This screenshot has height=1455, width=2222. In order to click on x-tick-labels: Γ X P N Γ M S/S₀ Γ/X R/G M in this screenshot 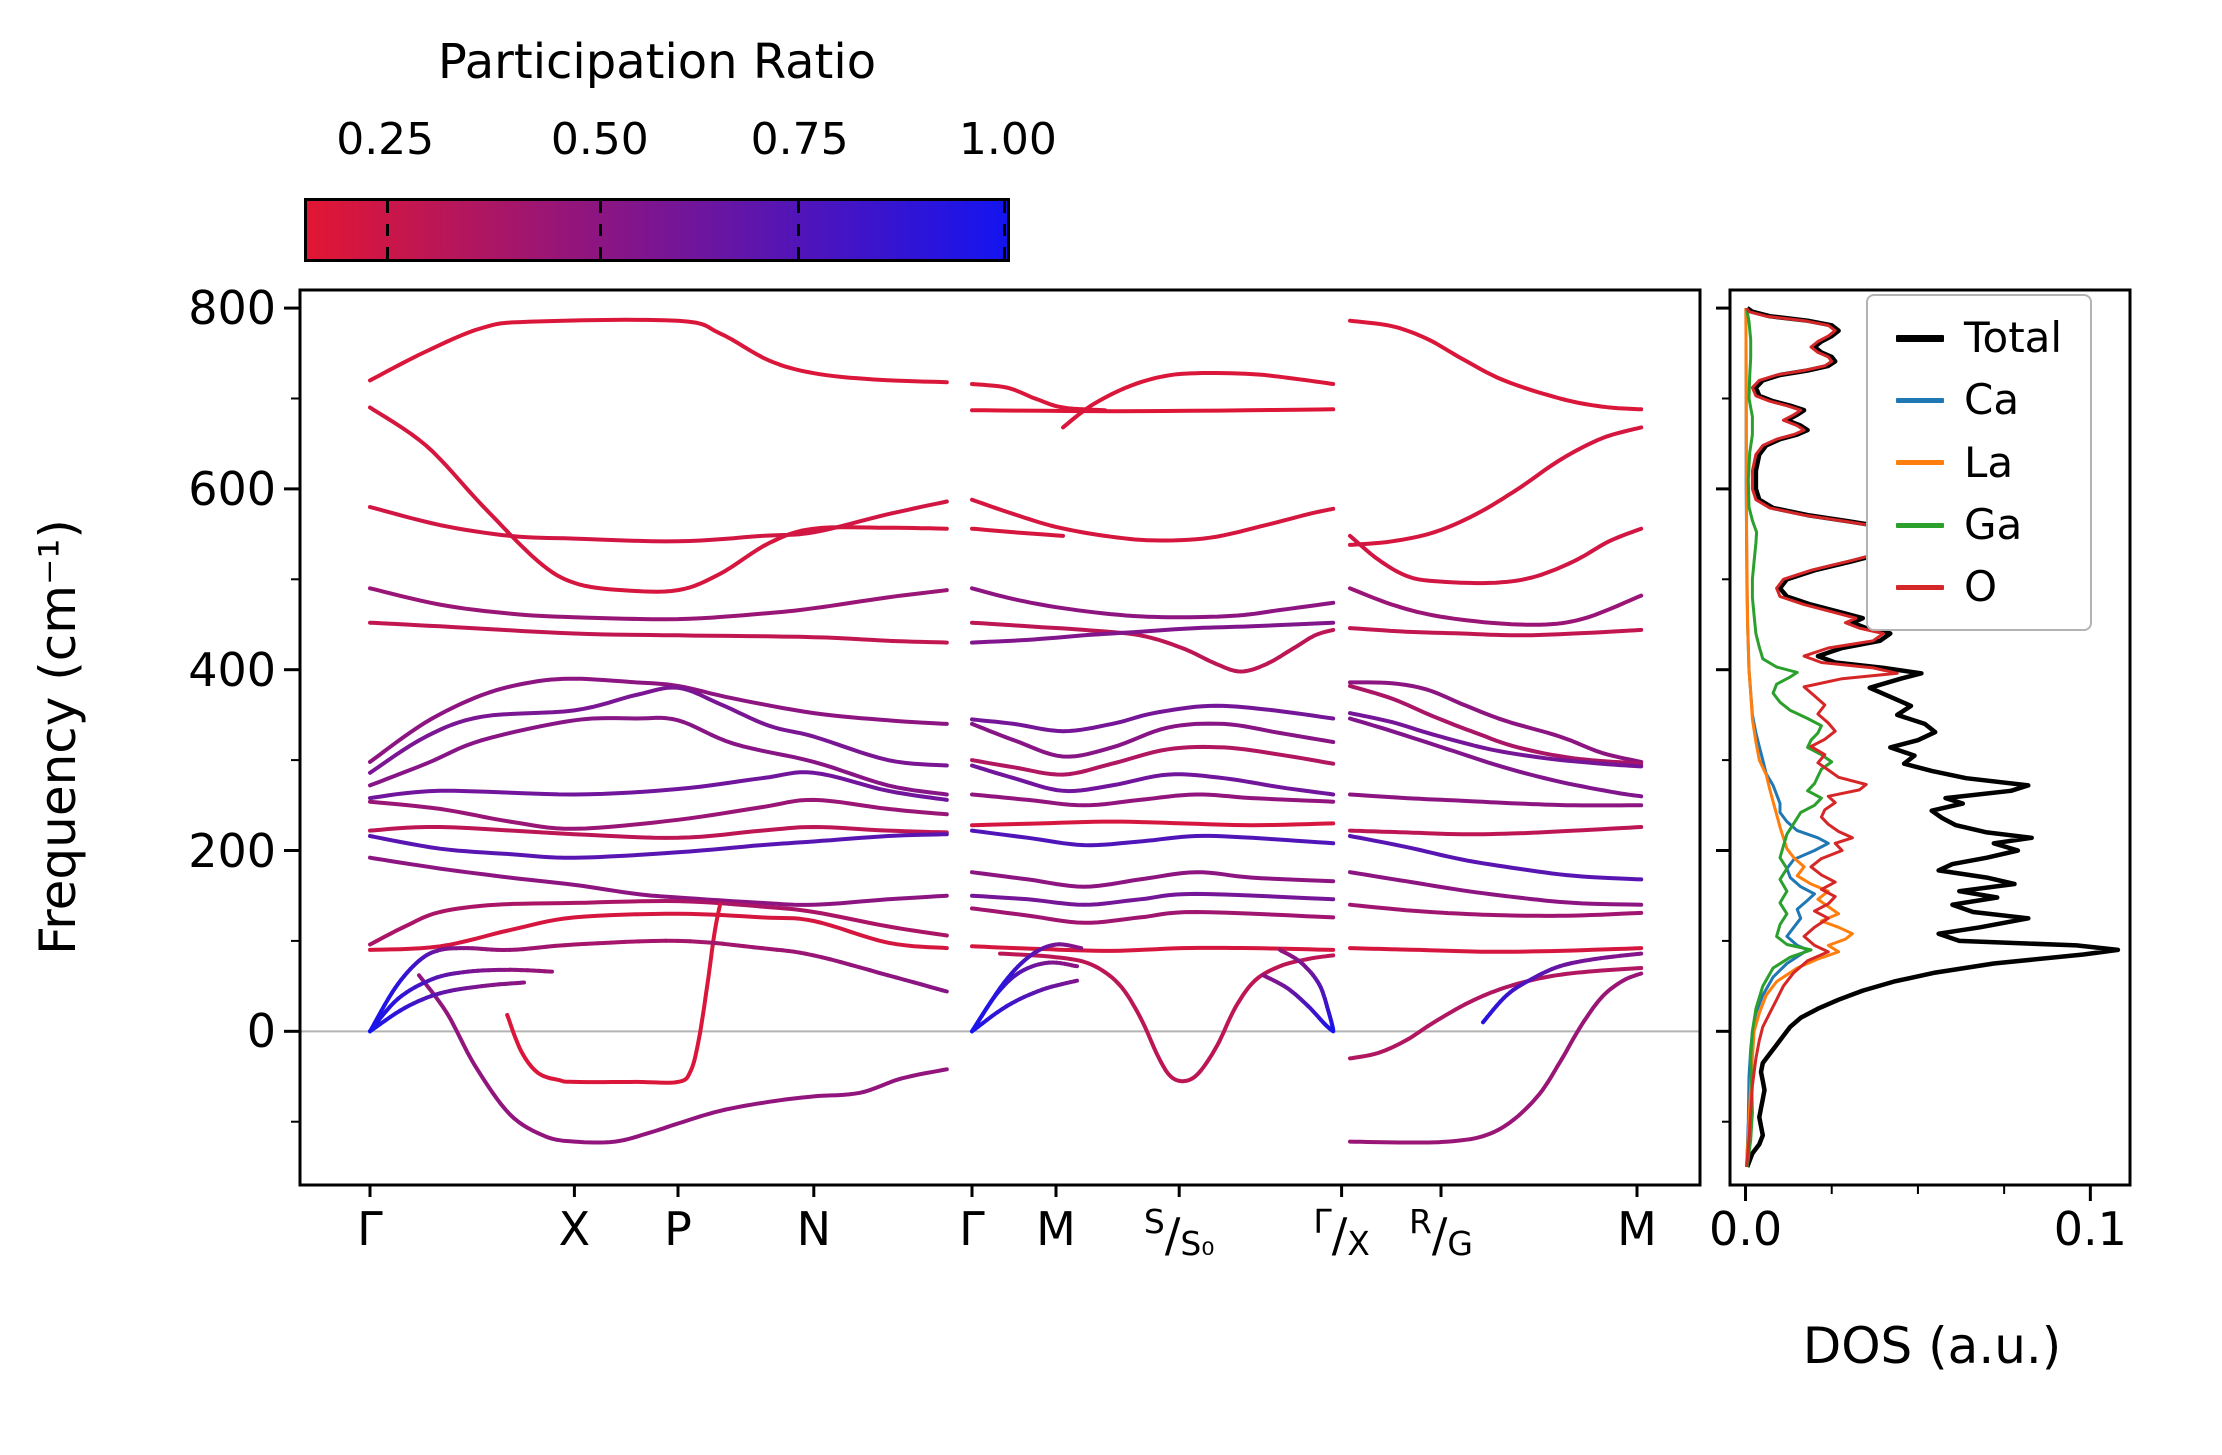, I will do `click(1111, 1243)`.